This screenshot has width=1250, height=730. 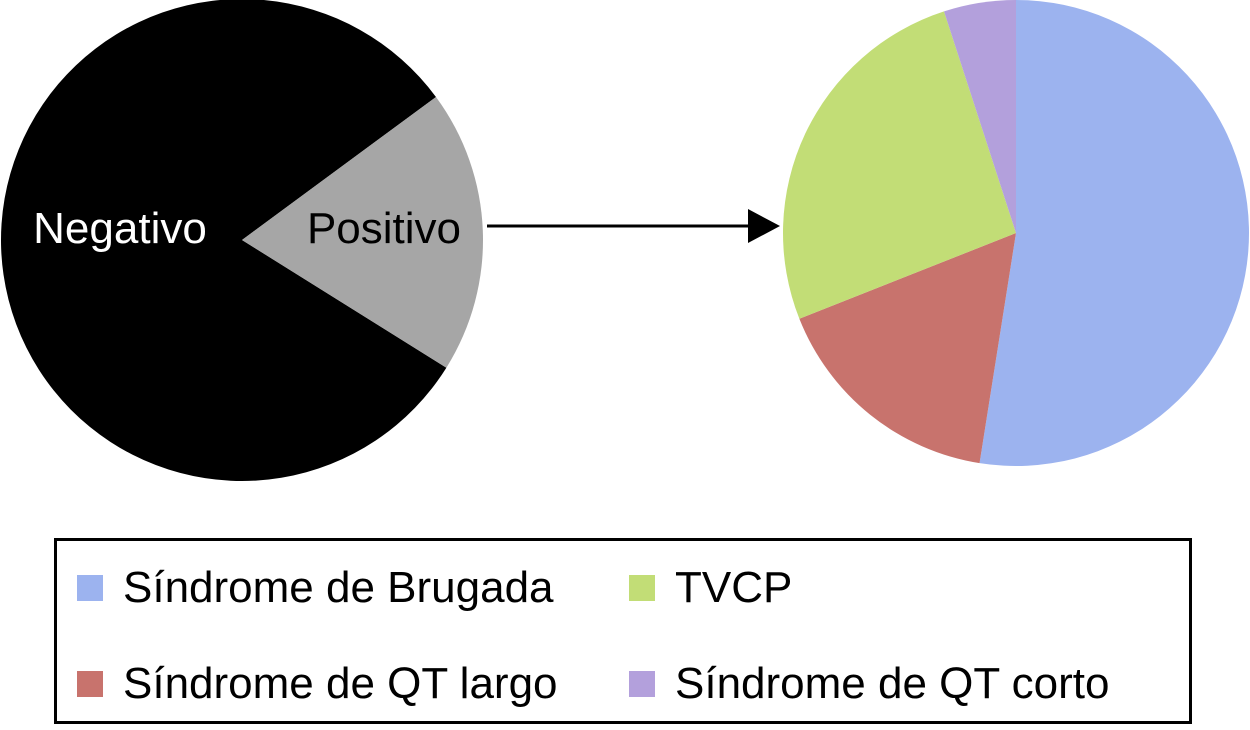 I want to click on pie-slice-s-ndrome-de-qt-largo, so click(x=907, y=348).